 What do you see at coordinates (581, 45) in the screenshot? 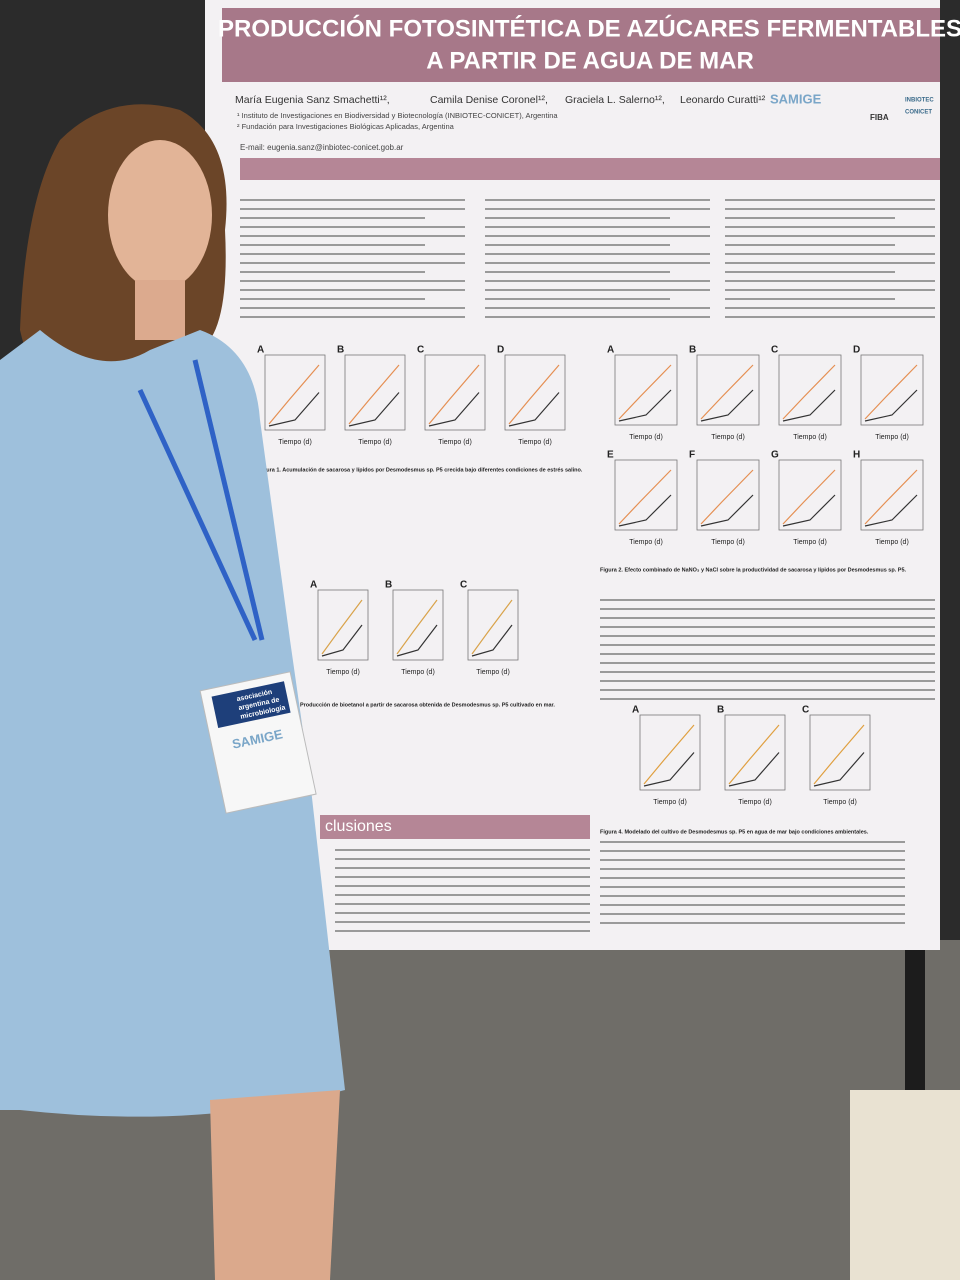
I see `title-band` at bounding box center [581, 45].